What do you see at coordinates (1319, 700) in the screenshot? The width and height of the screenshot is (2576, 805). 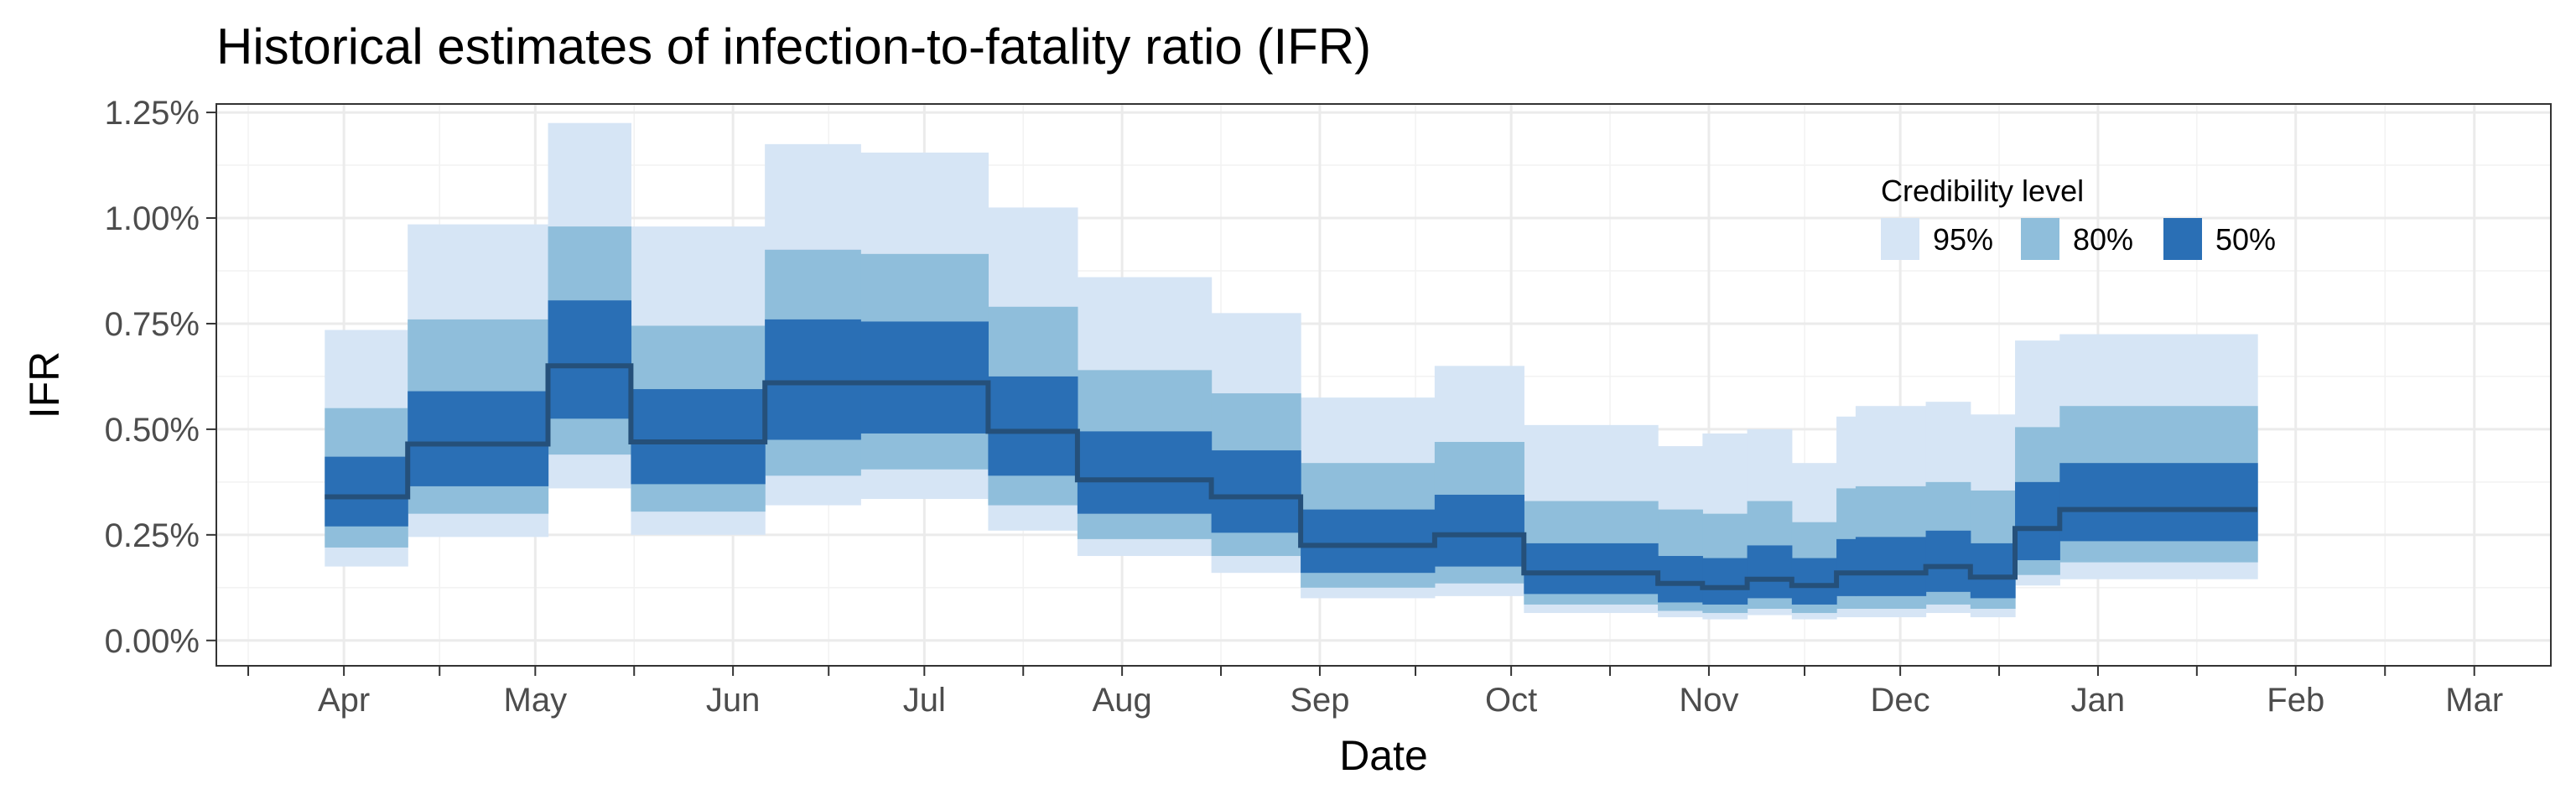 I see `x-tick-label: Sep` at bounding box center [1319, 700].